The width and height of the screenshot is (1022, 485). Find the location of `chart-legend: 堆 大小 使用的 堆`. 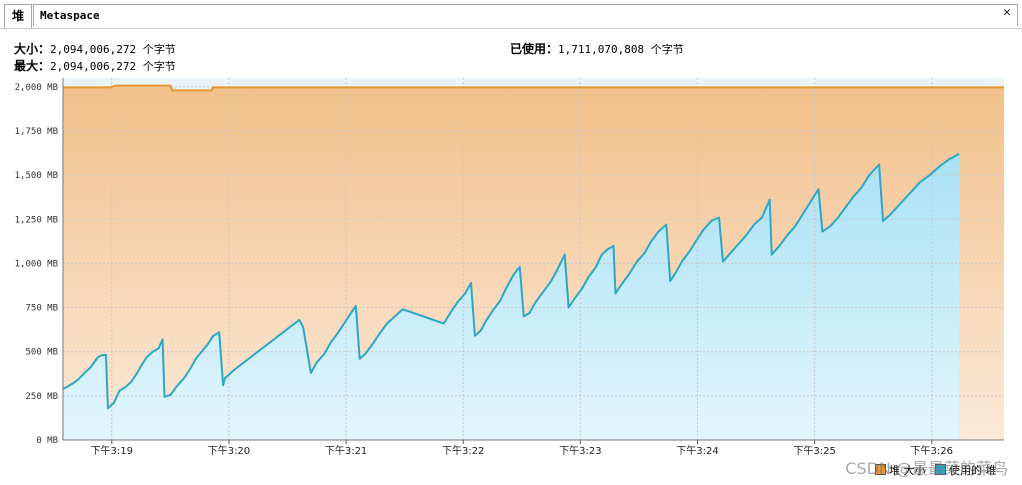

chart-legend: 堆 大小 使用的 堆 is located at coordinates (936, 470).